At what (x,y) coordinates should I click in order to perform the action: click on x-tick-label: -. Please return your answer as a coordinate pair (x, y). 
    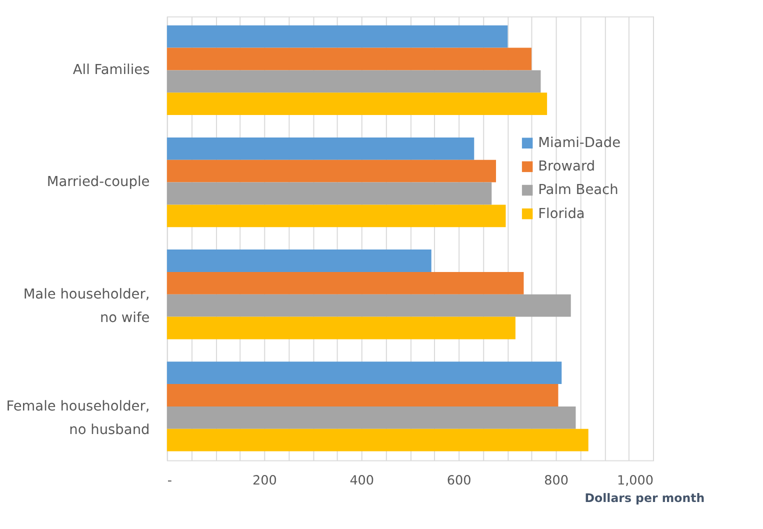
    Looking at the image, I should click on (169, 480).